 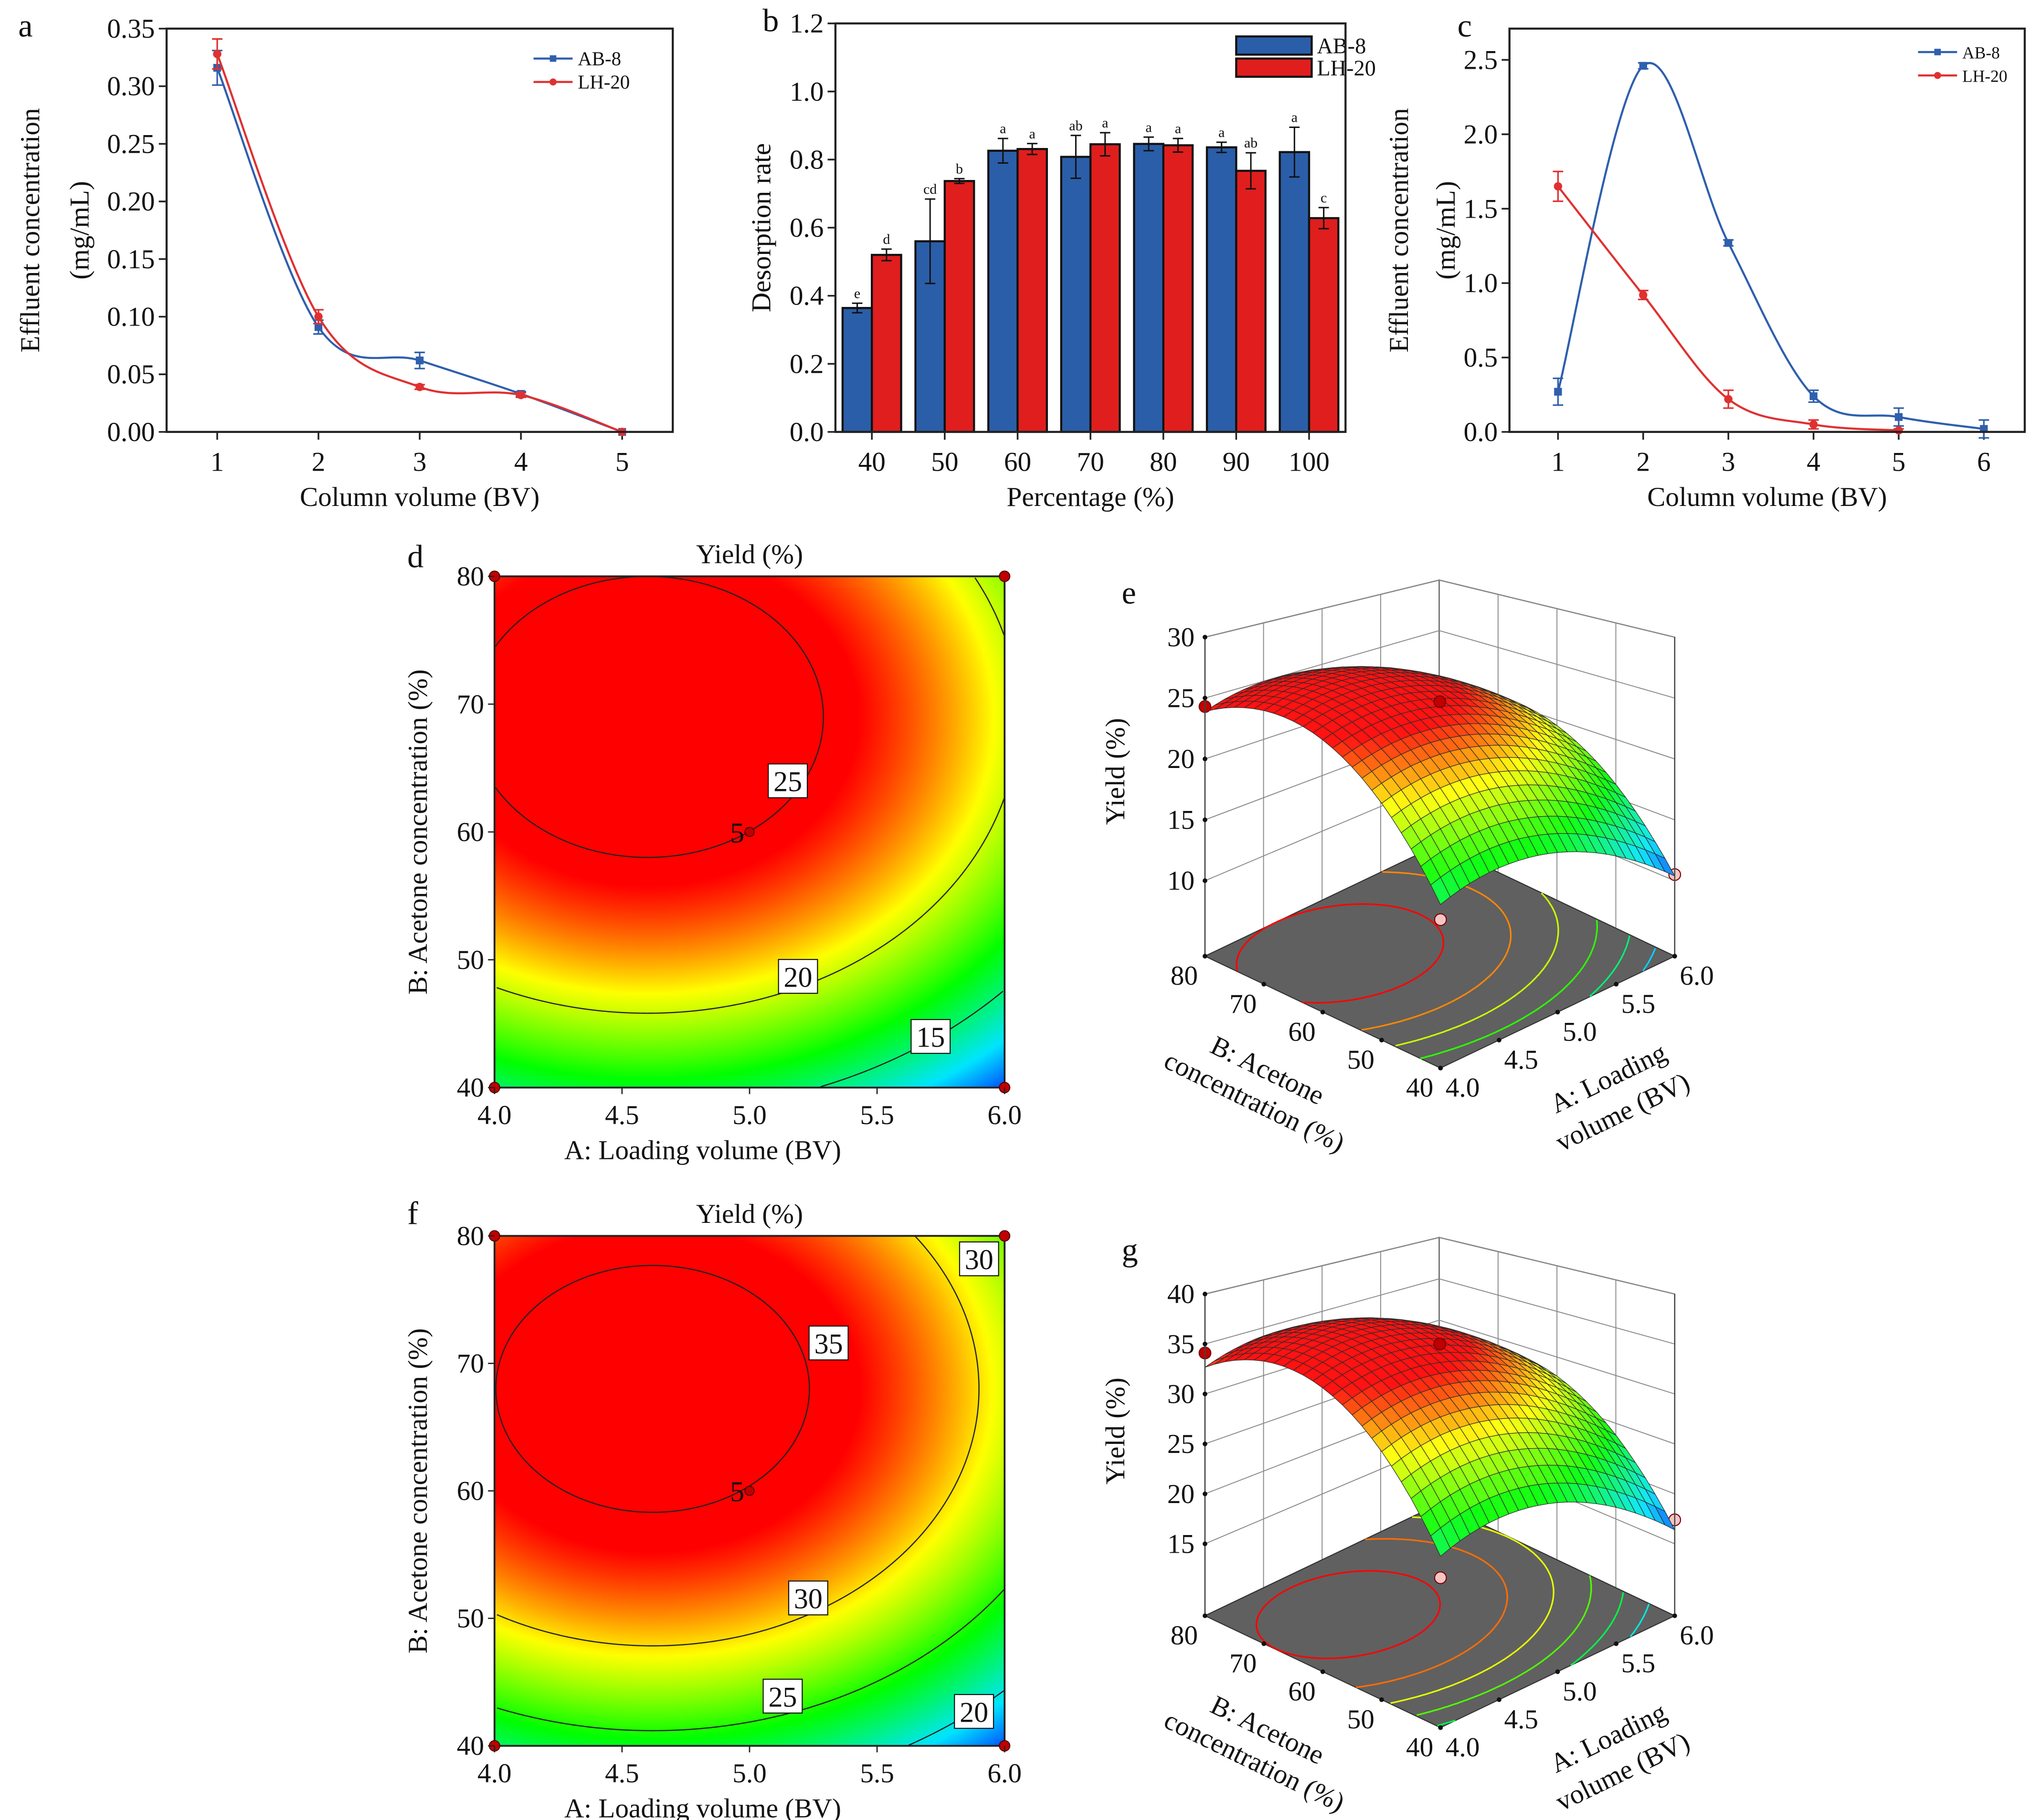 I want to click on panel-label-e: e, so click(x=1128, y=593).